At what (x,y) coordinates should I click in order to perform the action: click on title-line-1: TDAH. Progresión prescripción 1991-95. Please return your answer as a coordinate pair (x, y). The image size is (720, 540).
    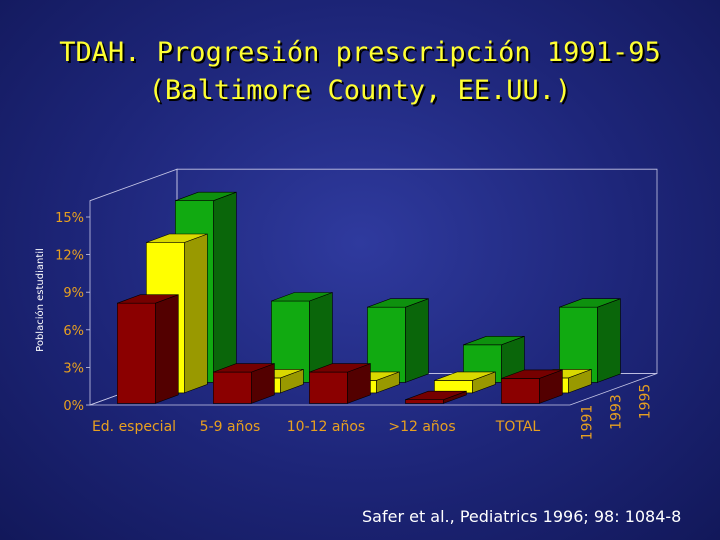
    Looking at the image, I should click on (360, 52).